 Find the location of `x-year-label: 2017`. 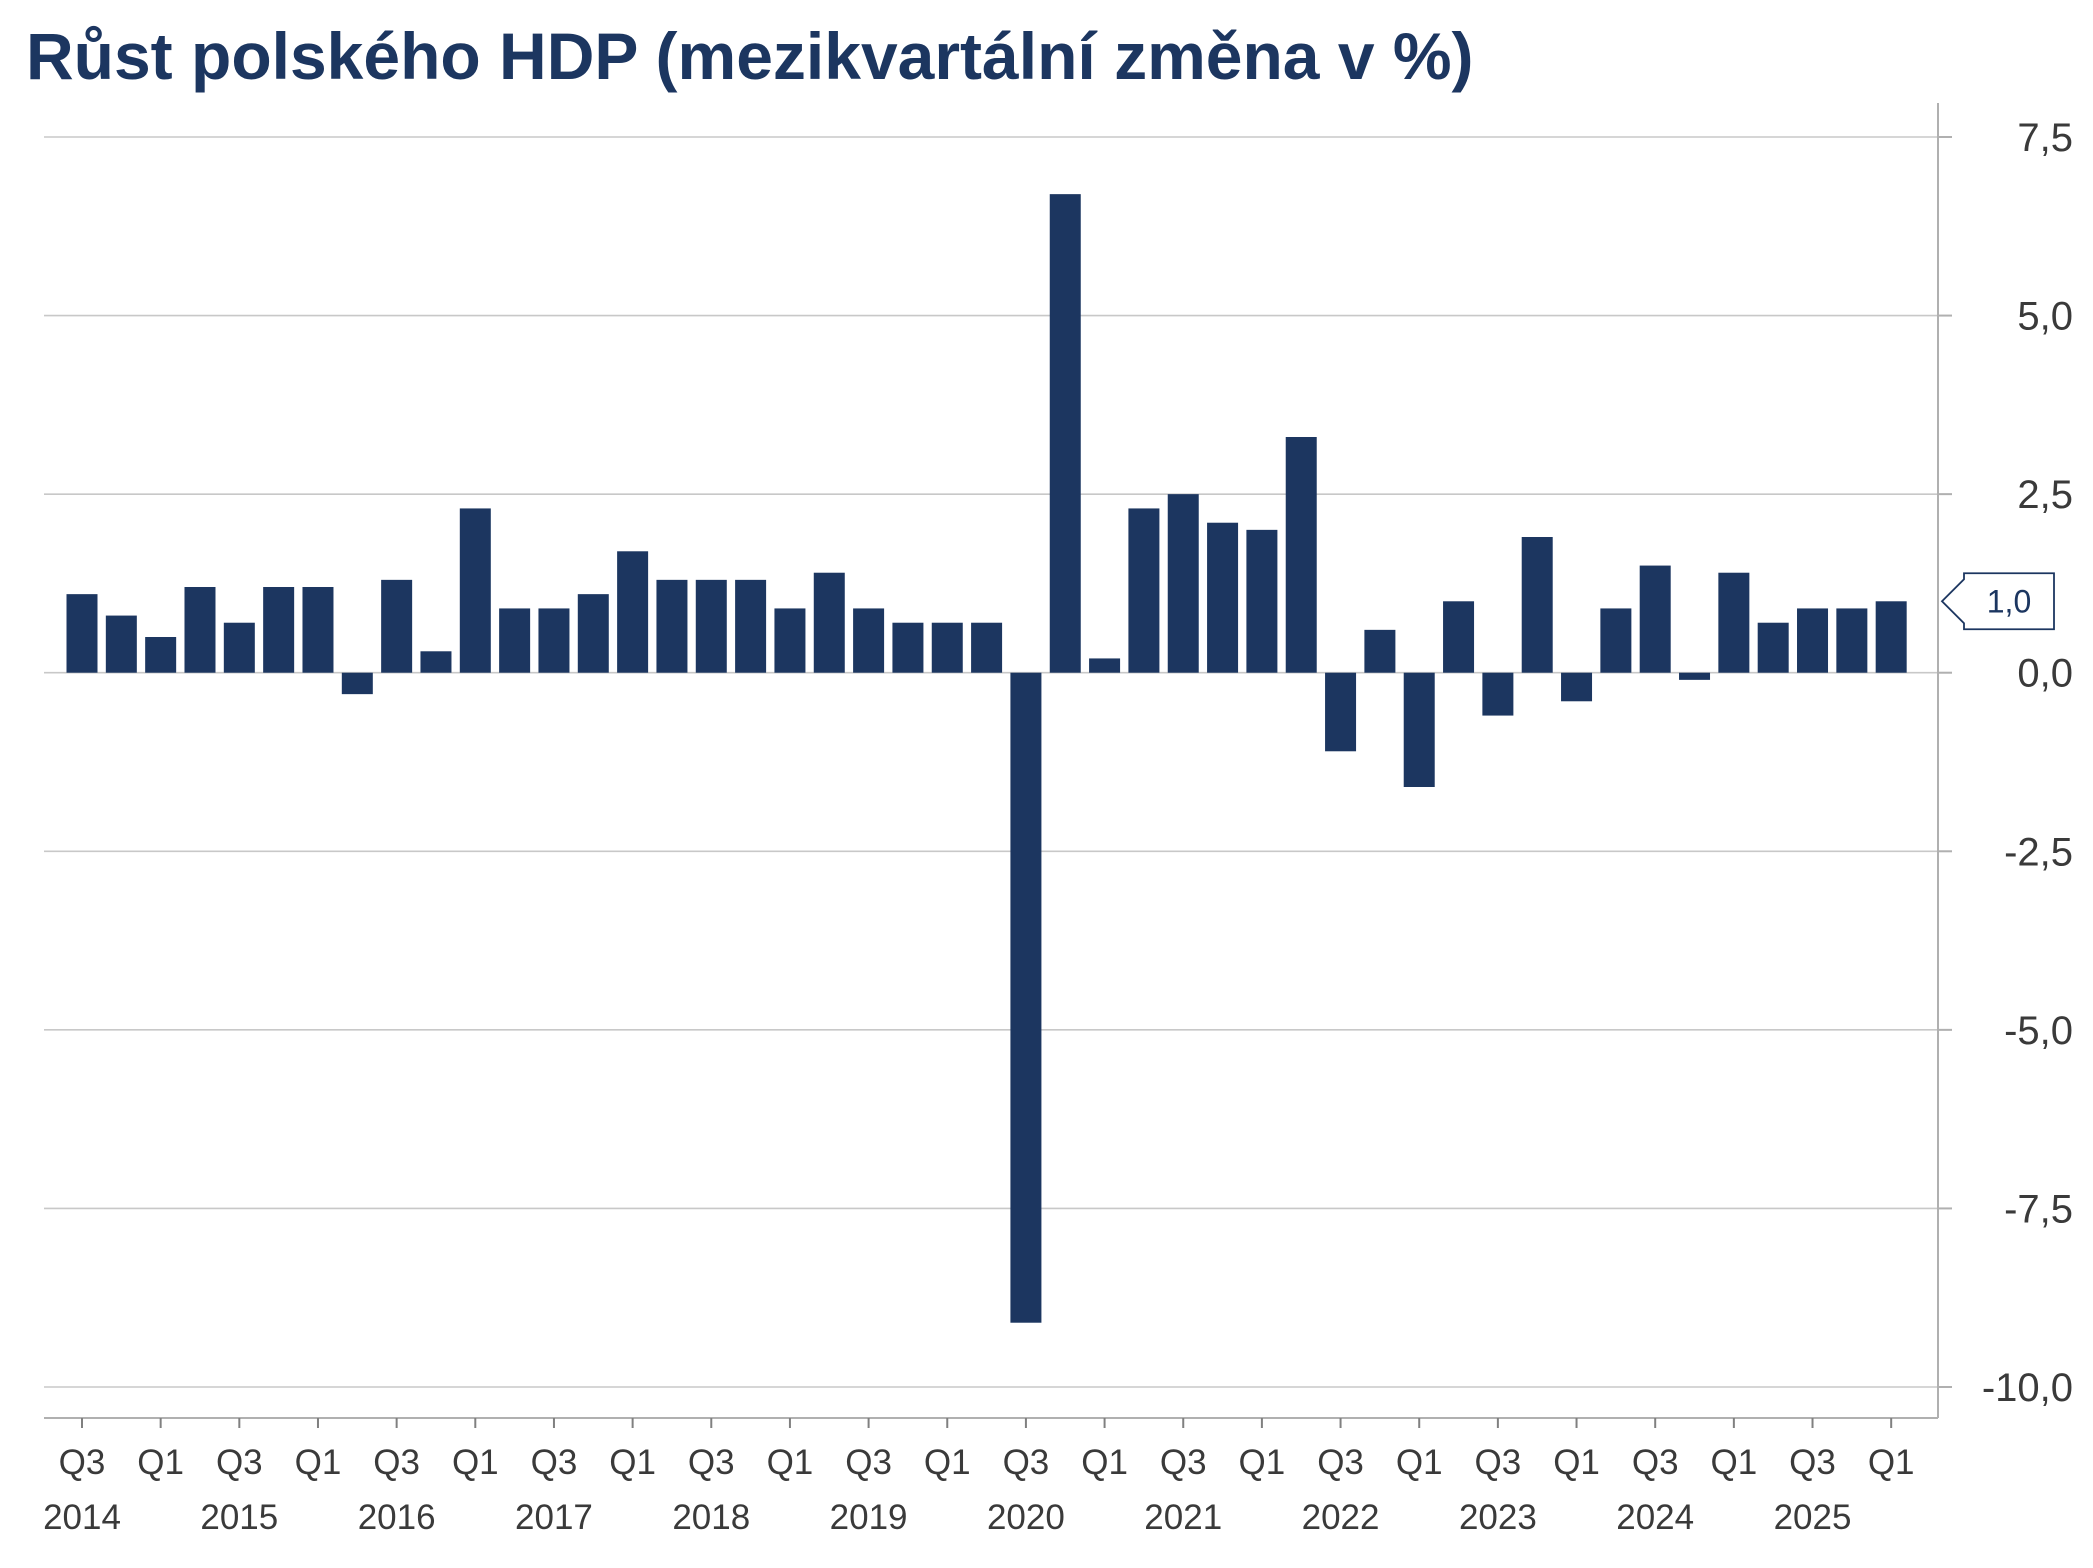

x-year-label: 2017 is located at coordinates (554, 1517).